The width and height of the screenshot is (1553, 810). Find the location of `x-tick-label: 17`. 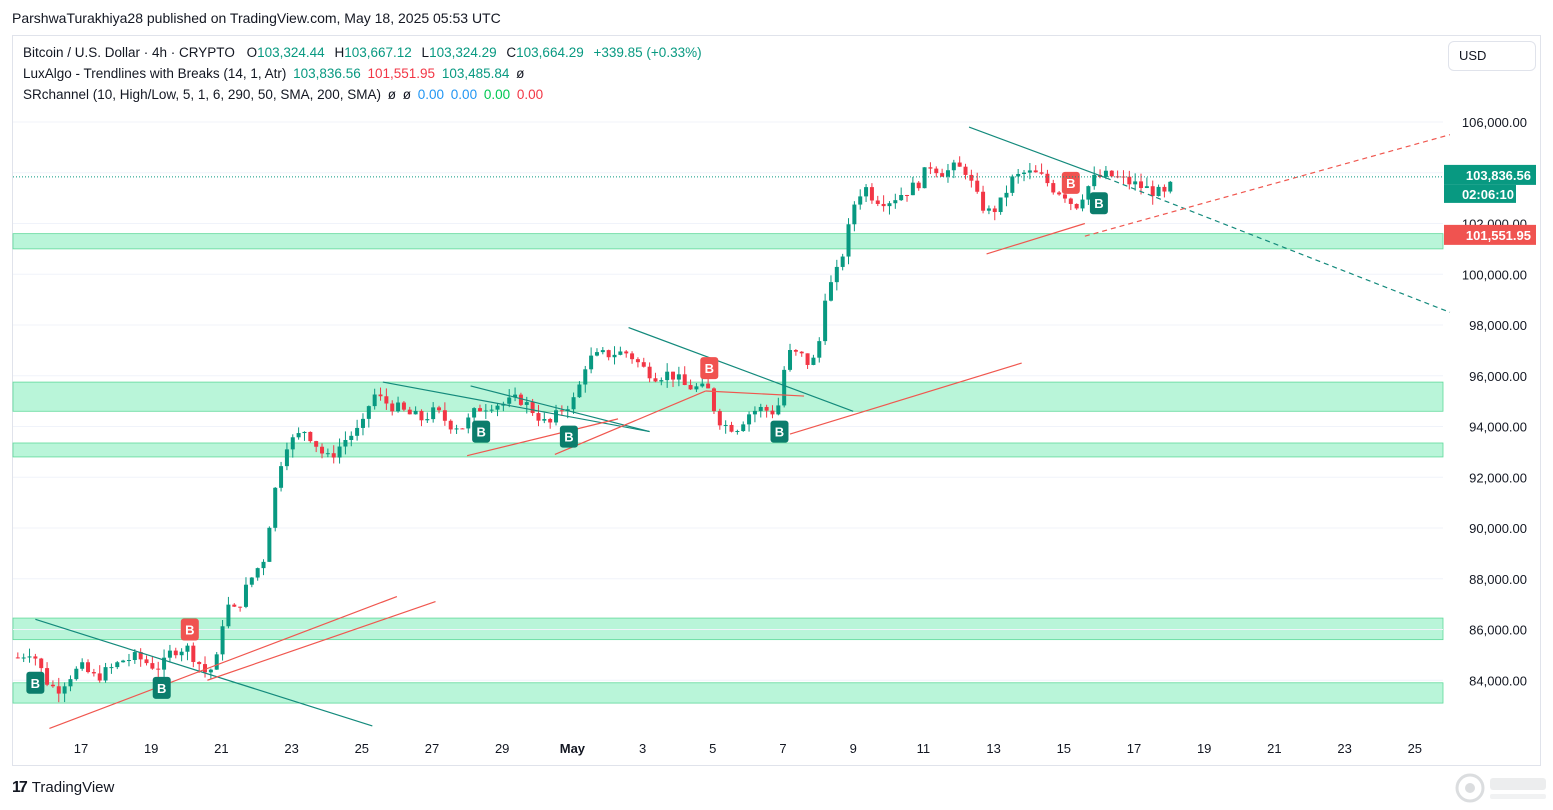

x-tick-label: 17 is located at coordinates (81, 748).